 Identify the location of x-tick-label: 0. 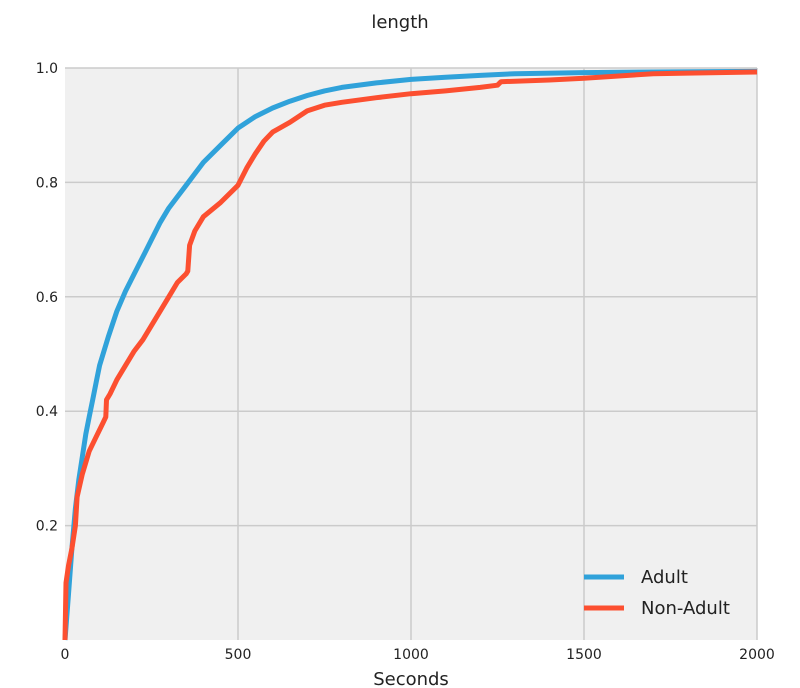
(65, 655).